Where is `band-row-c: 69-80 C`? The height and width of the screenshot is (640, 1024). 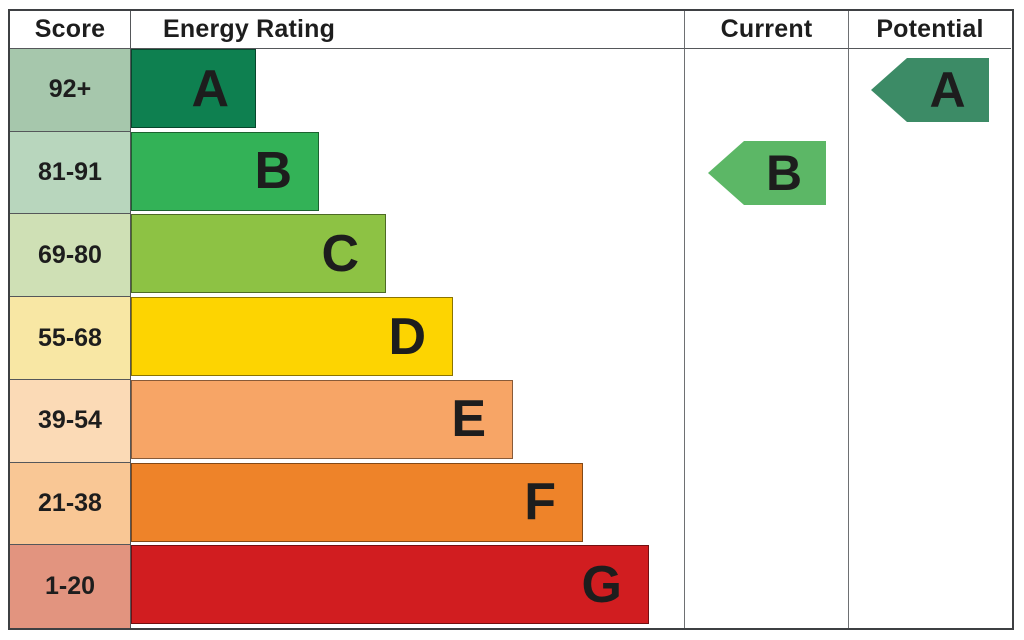 band-row-c: 69-80 C is located at coordinates (347, 256).